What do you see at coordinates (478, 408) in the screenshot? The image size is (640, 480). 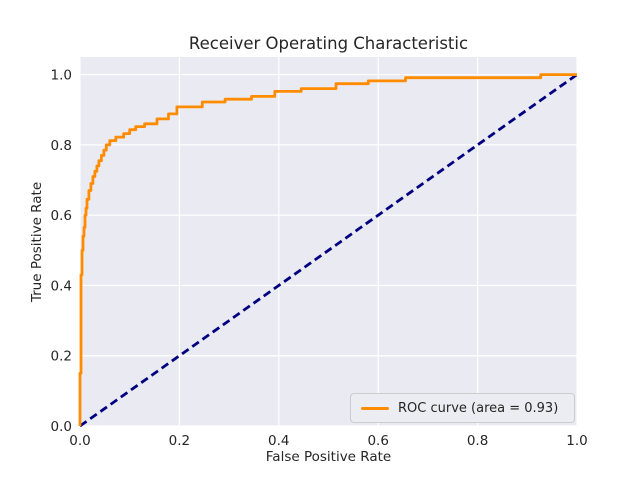 I see `legend-label: ROC curve (area = 0.93)` at bounding box center [478, 408].